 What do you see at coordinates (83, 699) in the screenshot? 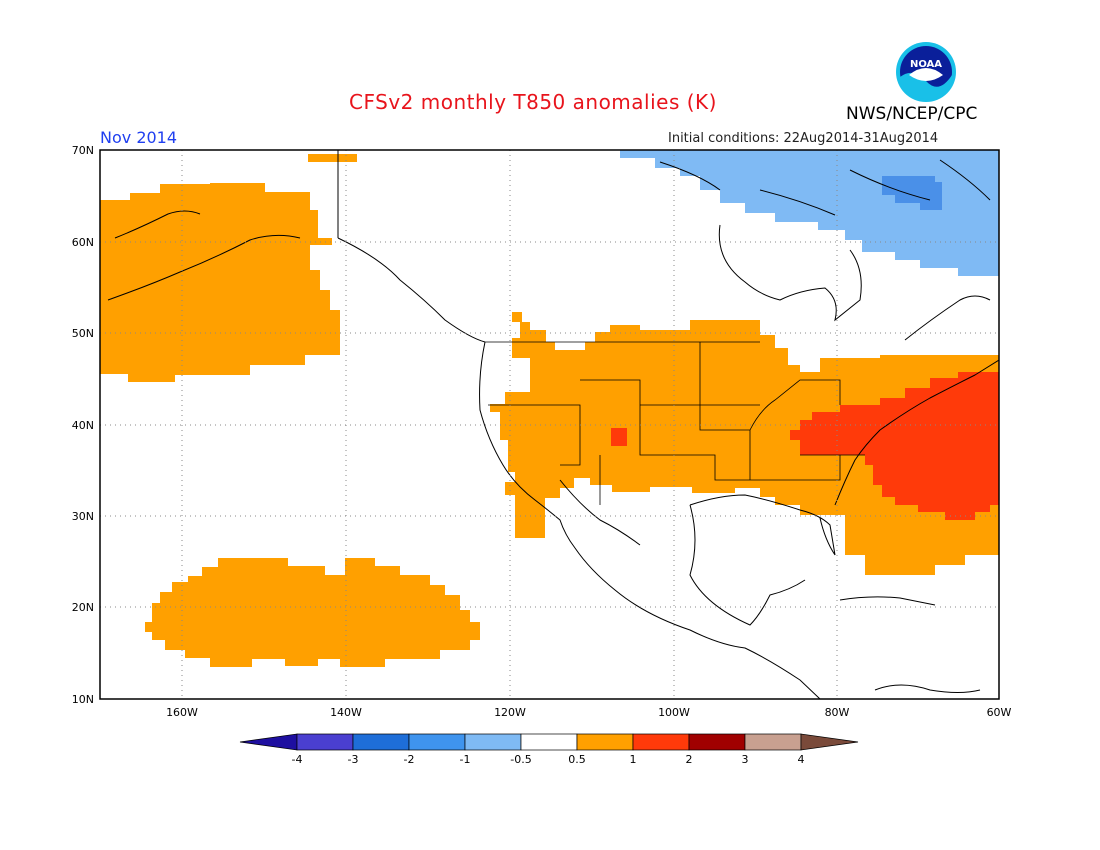
I see `lat-tick-label: 10N` at bounding box center [83, 699].